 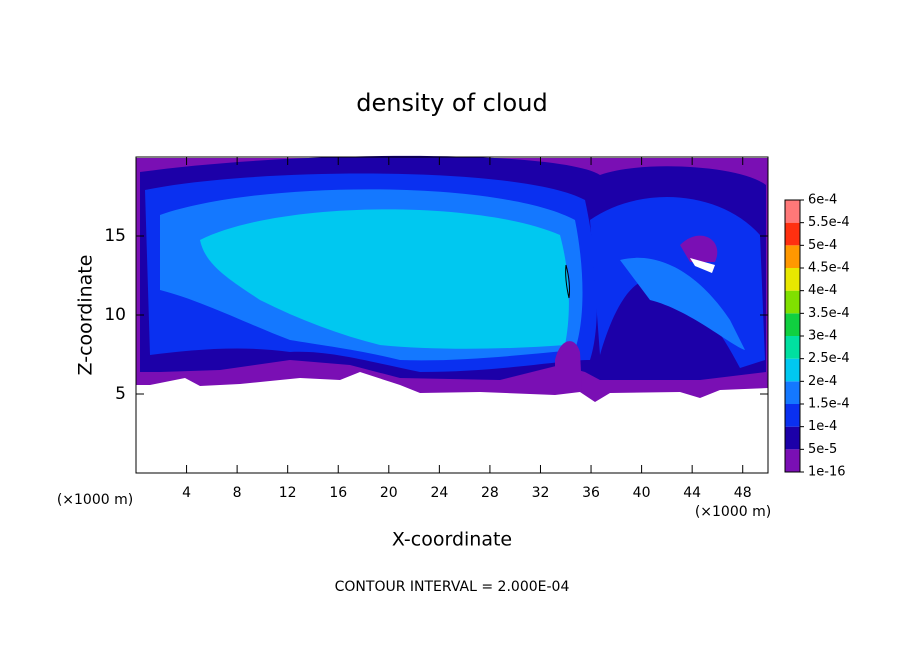 I want to click on colorbar-label: 1e-4, so click(x=822, y=426).